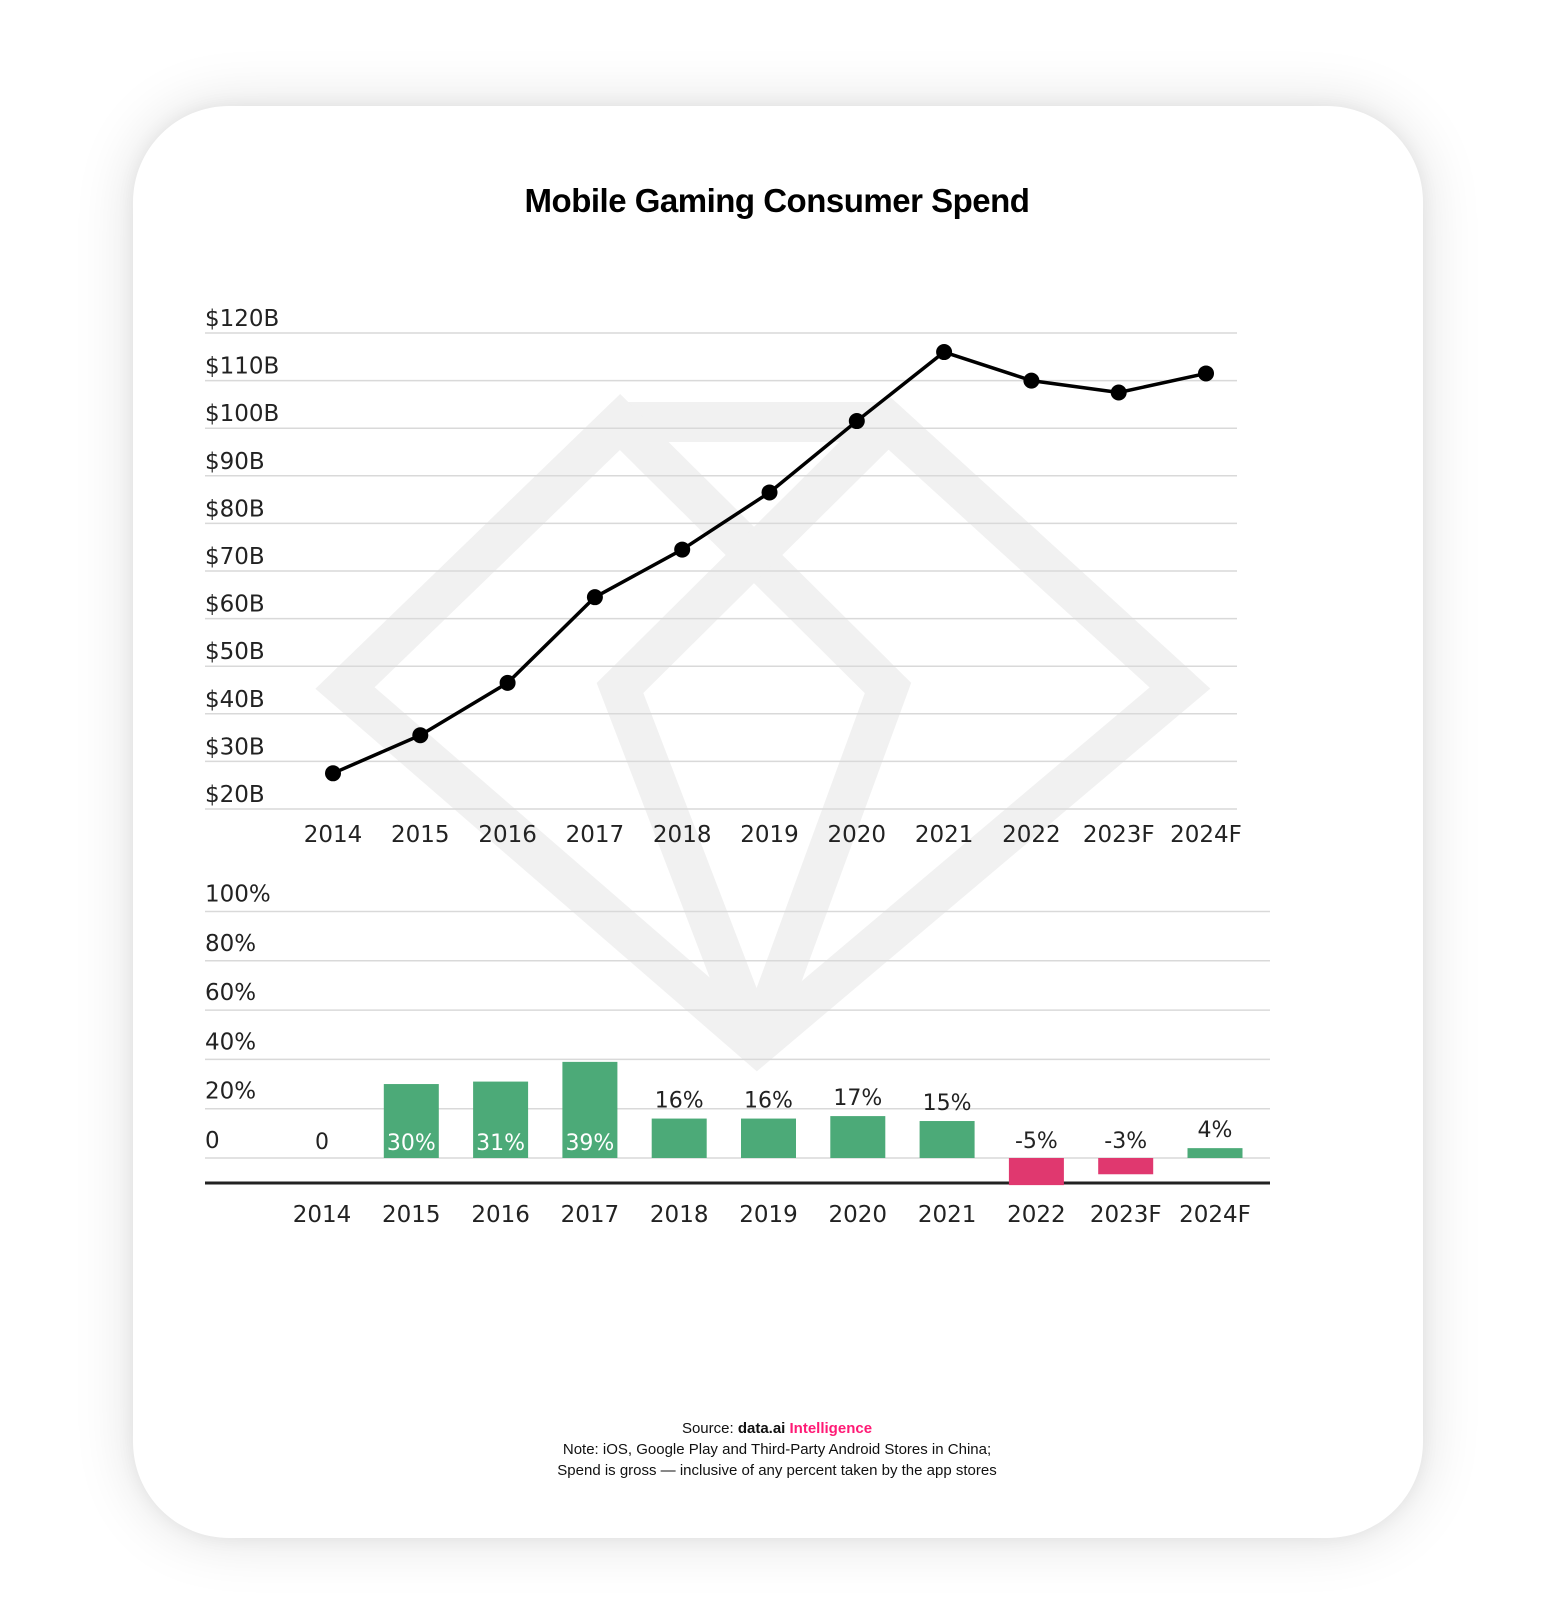 The height and width of the screenshot is (1613, 1554). What do you see at coordinates (761, 1428) in the screenshot?
I see `source-brand: data.ai` at bounding box center [761, 1428].